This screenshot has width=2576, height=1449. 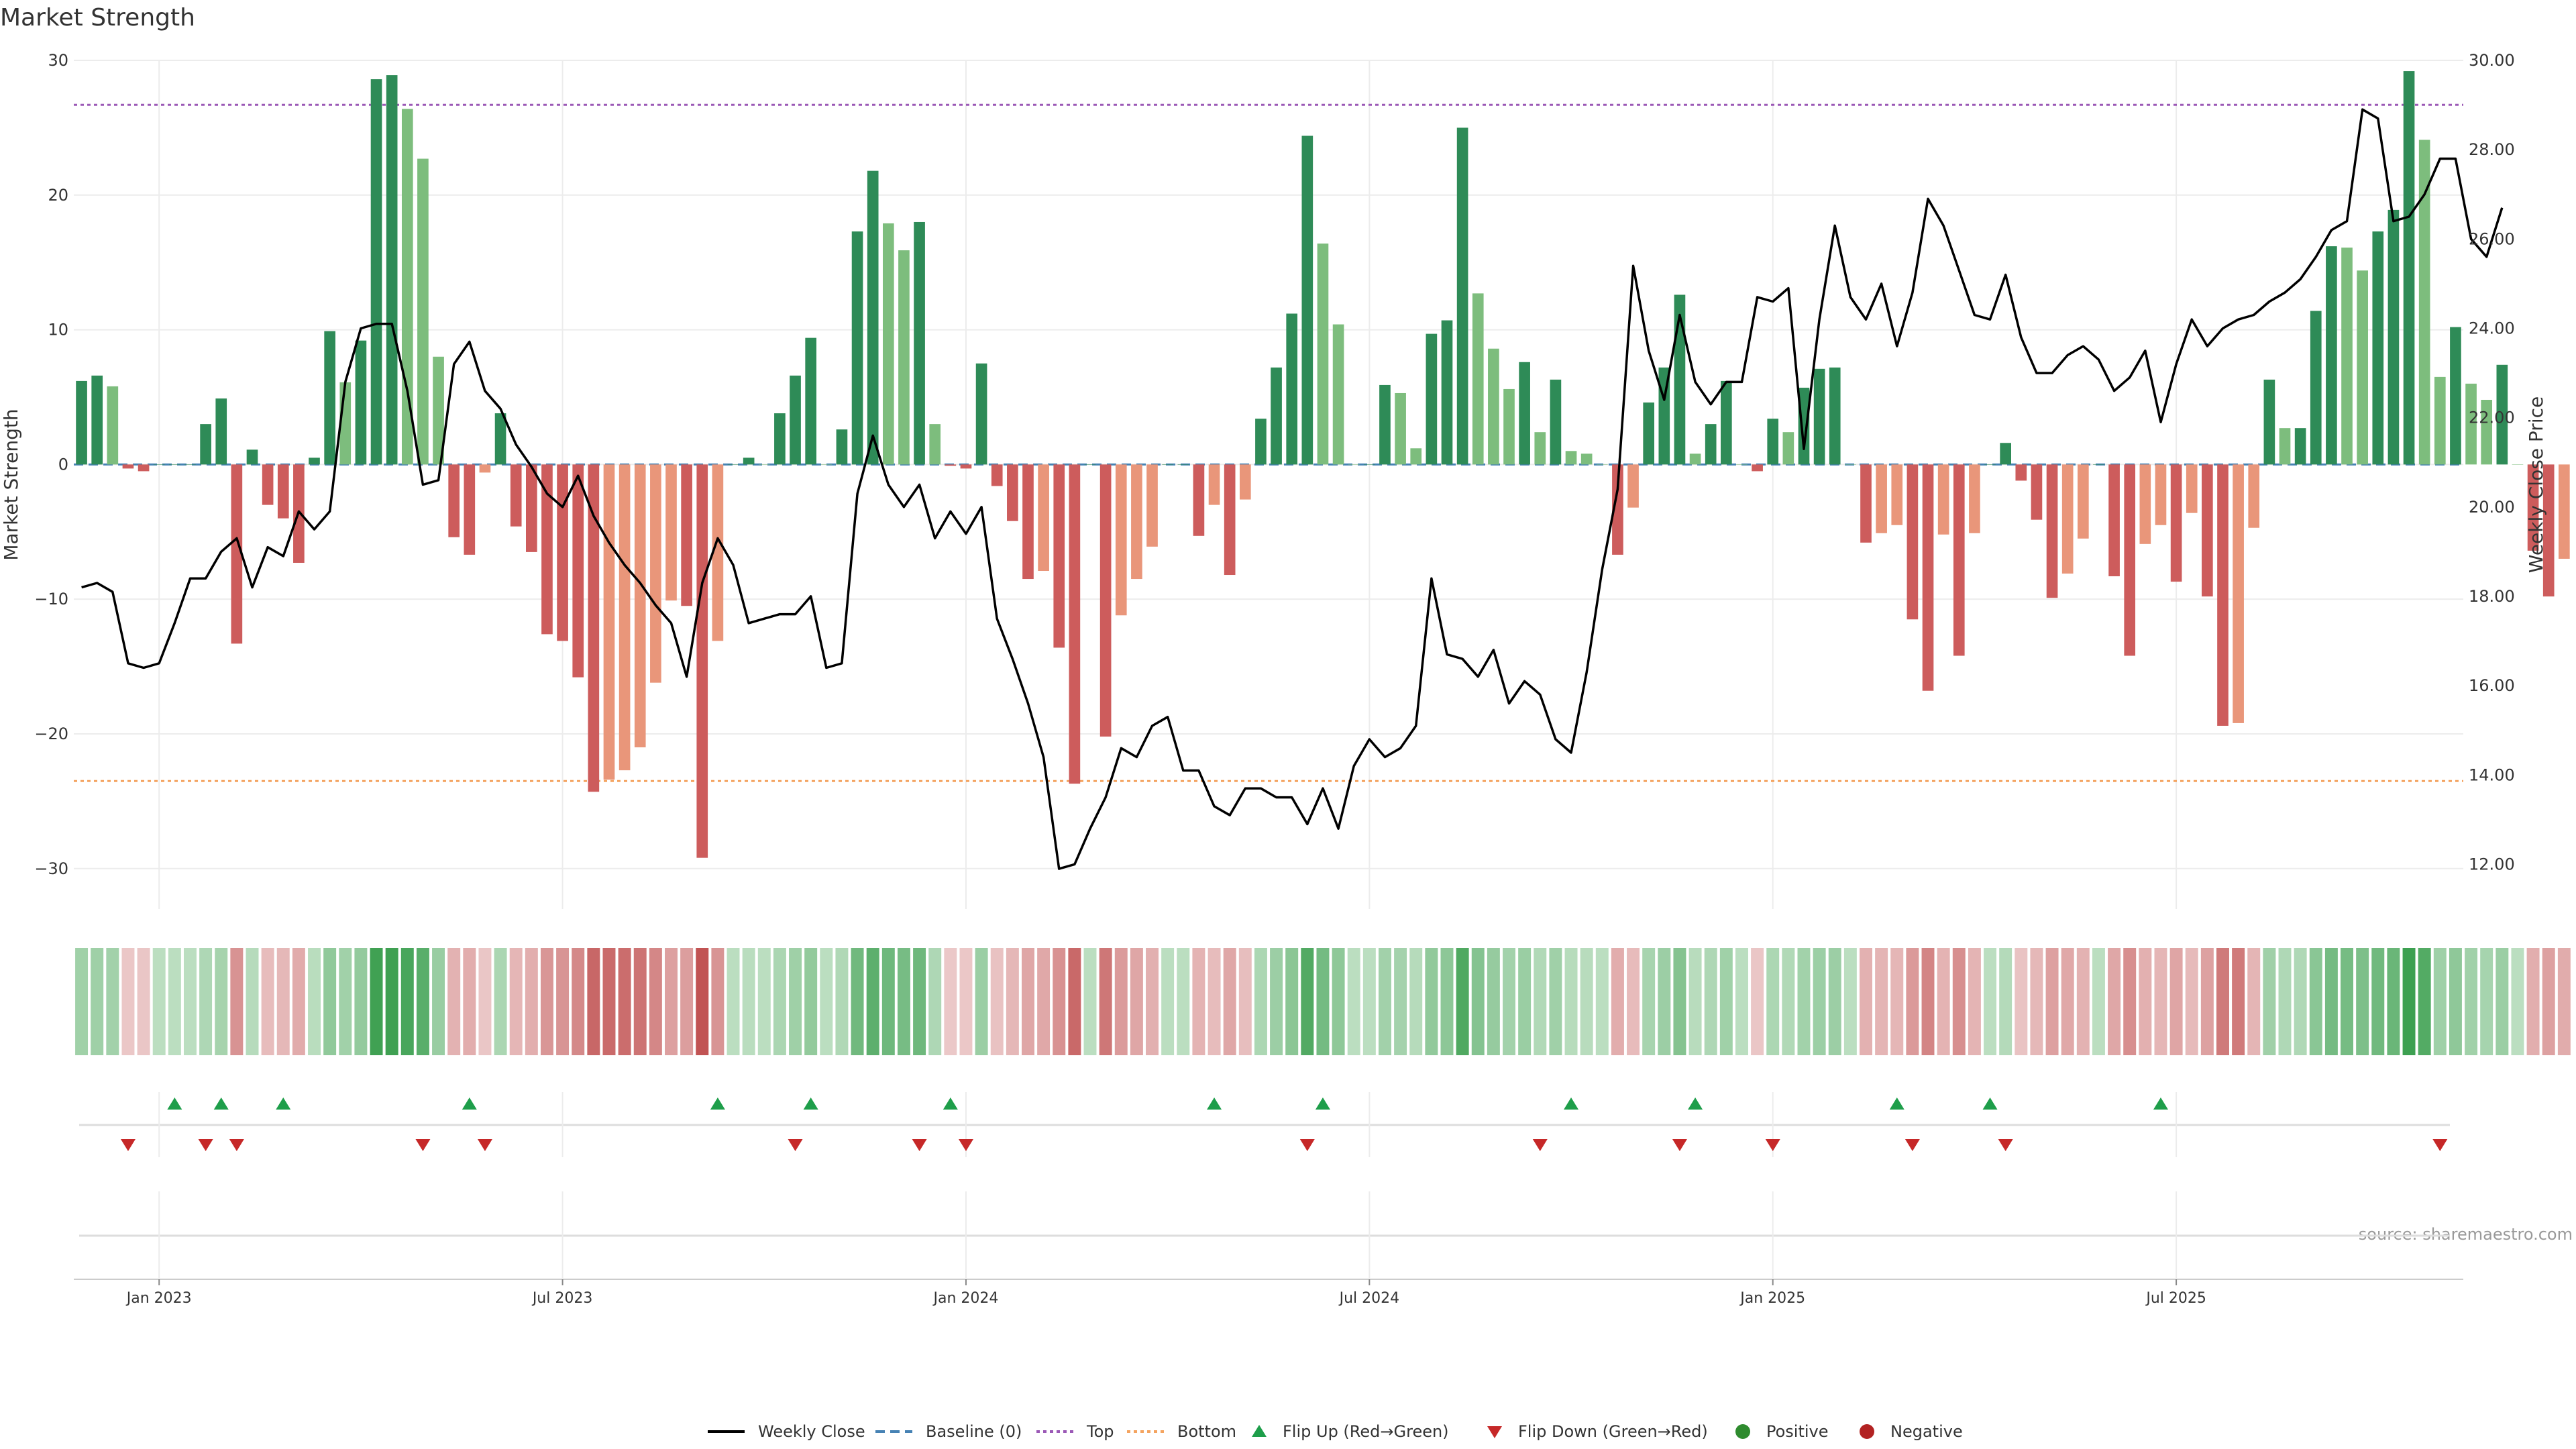 What do you see at coordinates (51, 868) in the screenshot?
I see `left-tick-label: −30` at bounding box center [51, 868].